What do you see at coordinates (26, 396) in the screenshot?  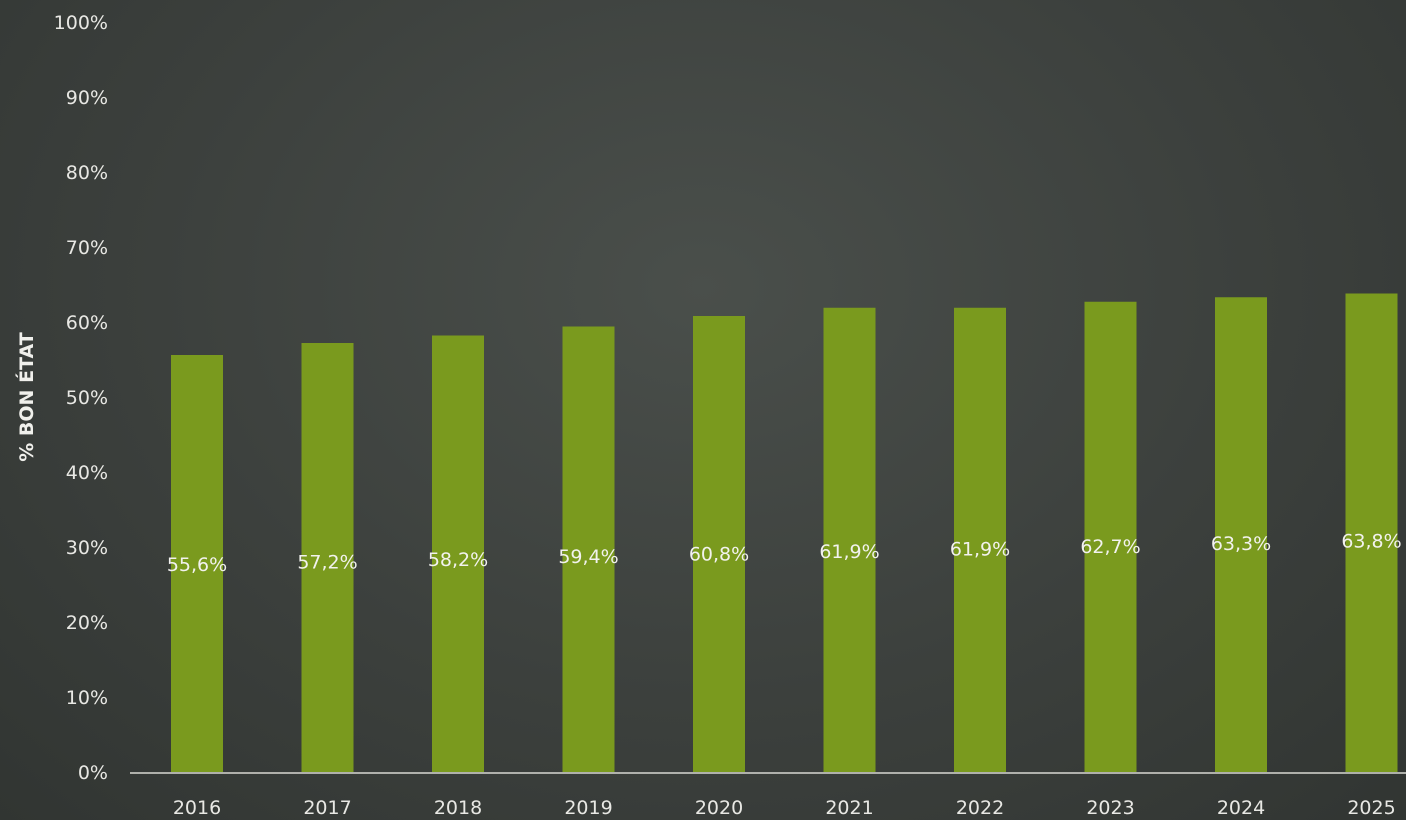 I see `y-axis-title: % BON ÉTAT` at bounding box center [26, 396].